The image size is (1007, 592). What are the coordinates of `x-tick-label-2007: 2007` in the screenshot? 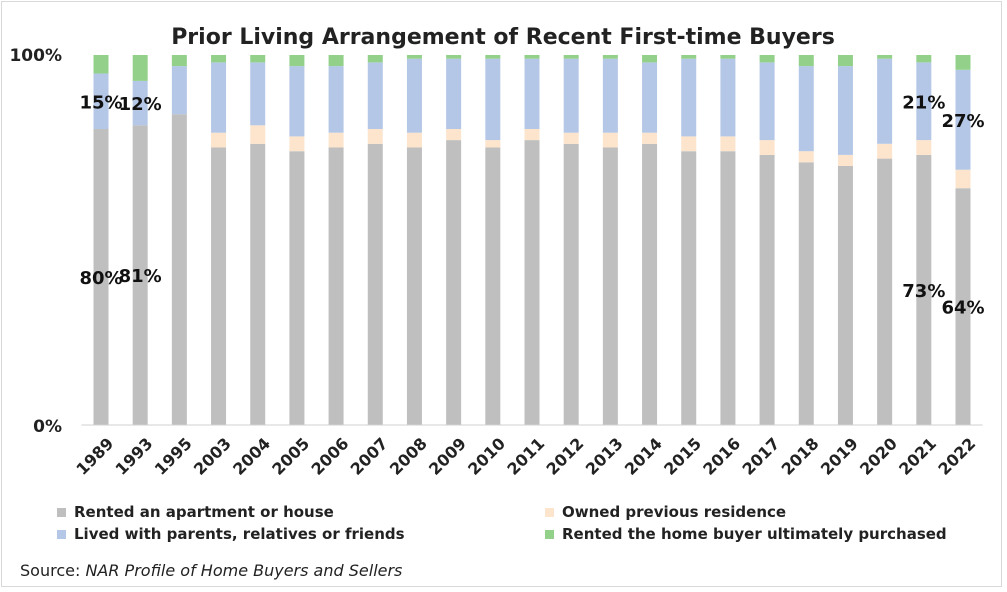 It's located at (369, 456).